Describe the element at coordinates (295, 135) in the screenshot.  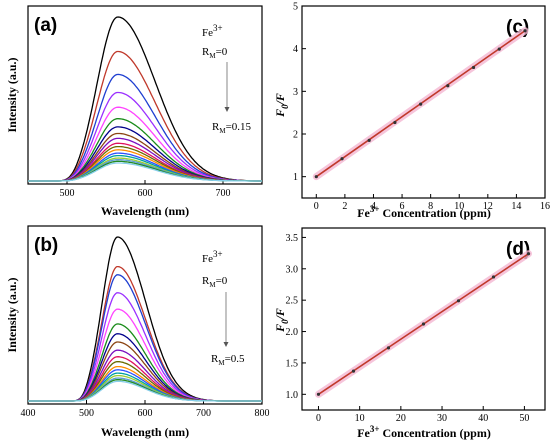
I see `panelc-ytick-label: 2` at that location.